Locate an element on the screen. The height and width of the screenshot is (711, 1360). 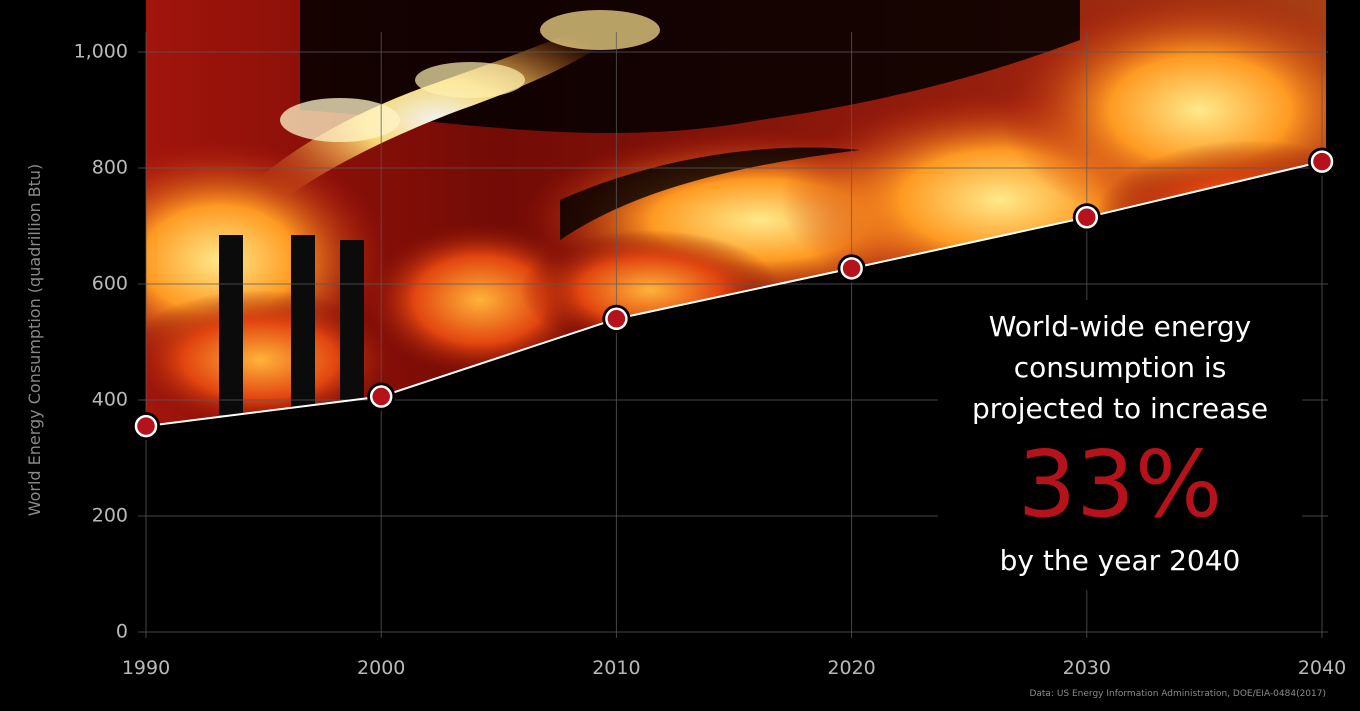
callout-footer: by the year 2040 is located at coordinates (1120, 560).